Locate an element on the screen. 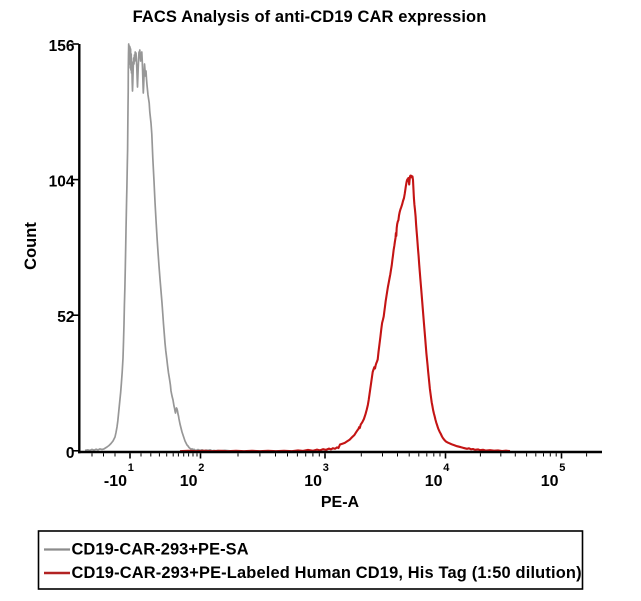 The height and width of the screenshot is (601, 641). svg-text: CD19-CAR-293+PE-SA is located at coordinates (160, 550).